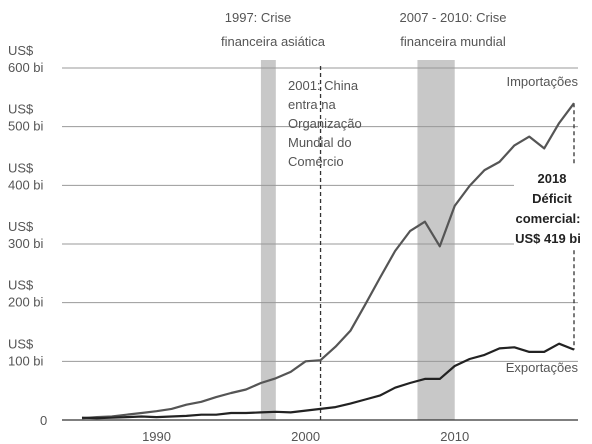 Image resolution: width=592 pixels, height=444 pixels. Describe the element at coordinates (542, 367) in the screenshot. I see `series-label-exports: Exportações` at that location.